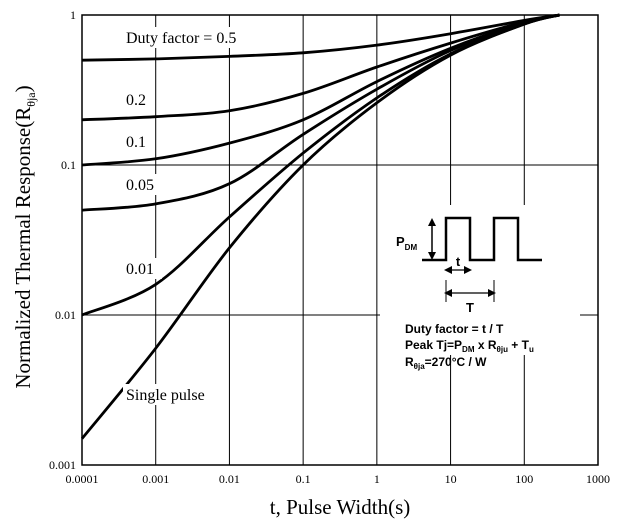 Image resolution: width=617 pixels, height=524 pixels. Describe the element at coordinates (68, 165) in the screenshot. I see `y-tick-label: 0.1` at that location.